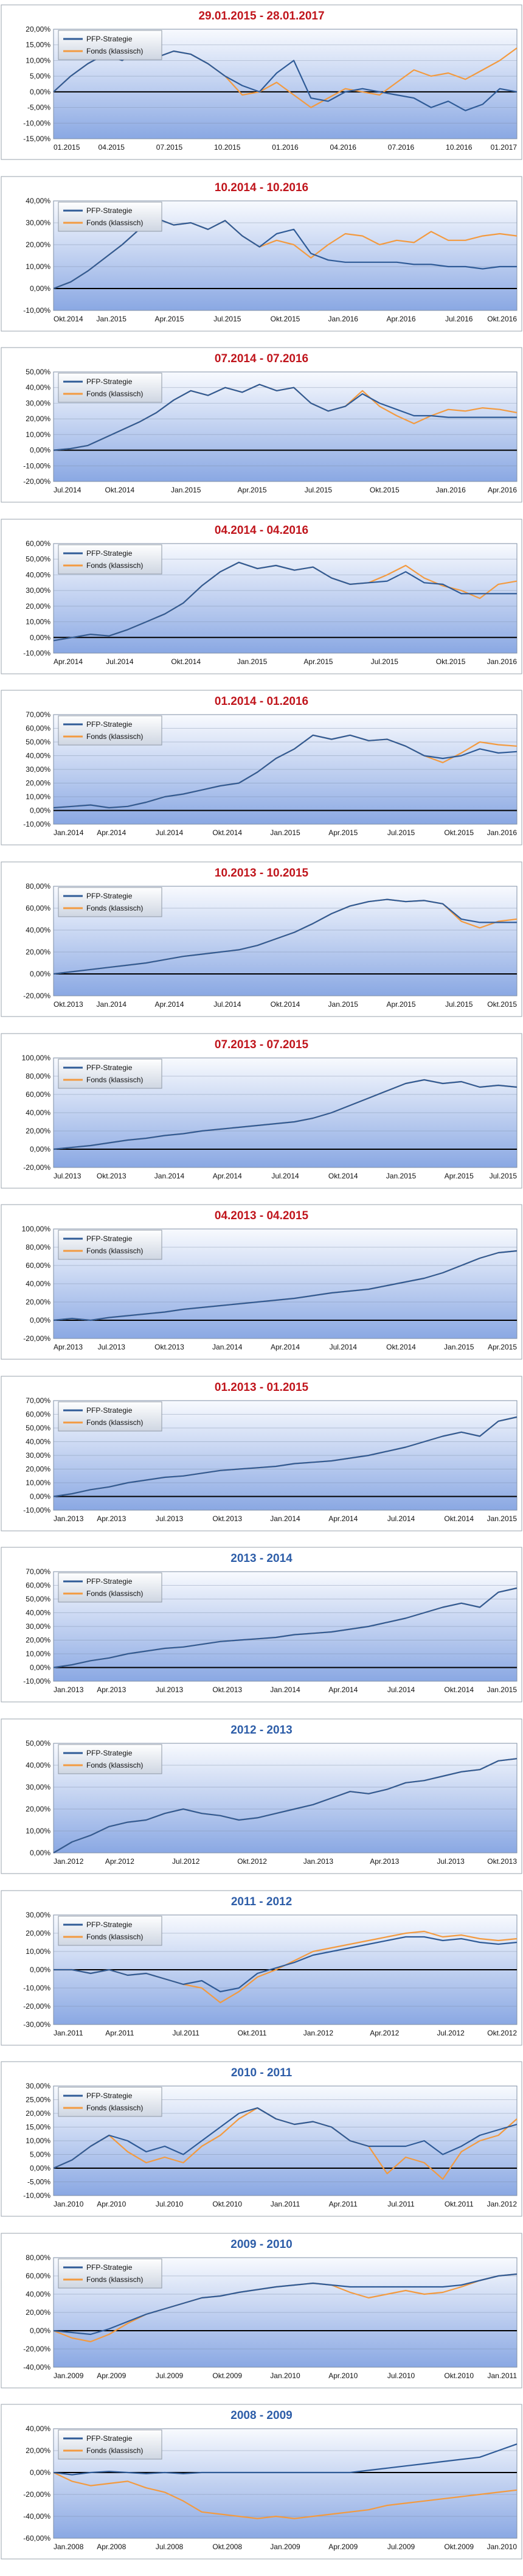  What do you see at coordinates (451, 661) in the screenshot?
I see `x-tick-label: Okt.2015` at bounding box center [451, 661].